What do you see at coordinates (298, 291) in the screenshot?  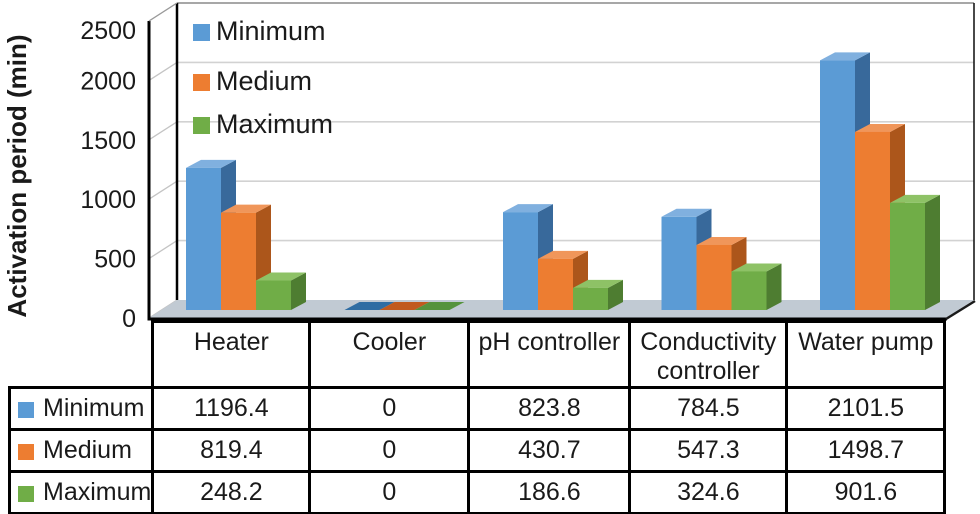 I see `bar-side-maximum-heater` at bounding box center [298, 291].